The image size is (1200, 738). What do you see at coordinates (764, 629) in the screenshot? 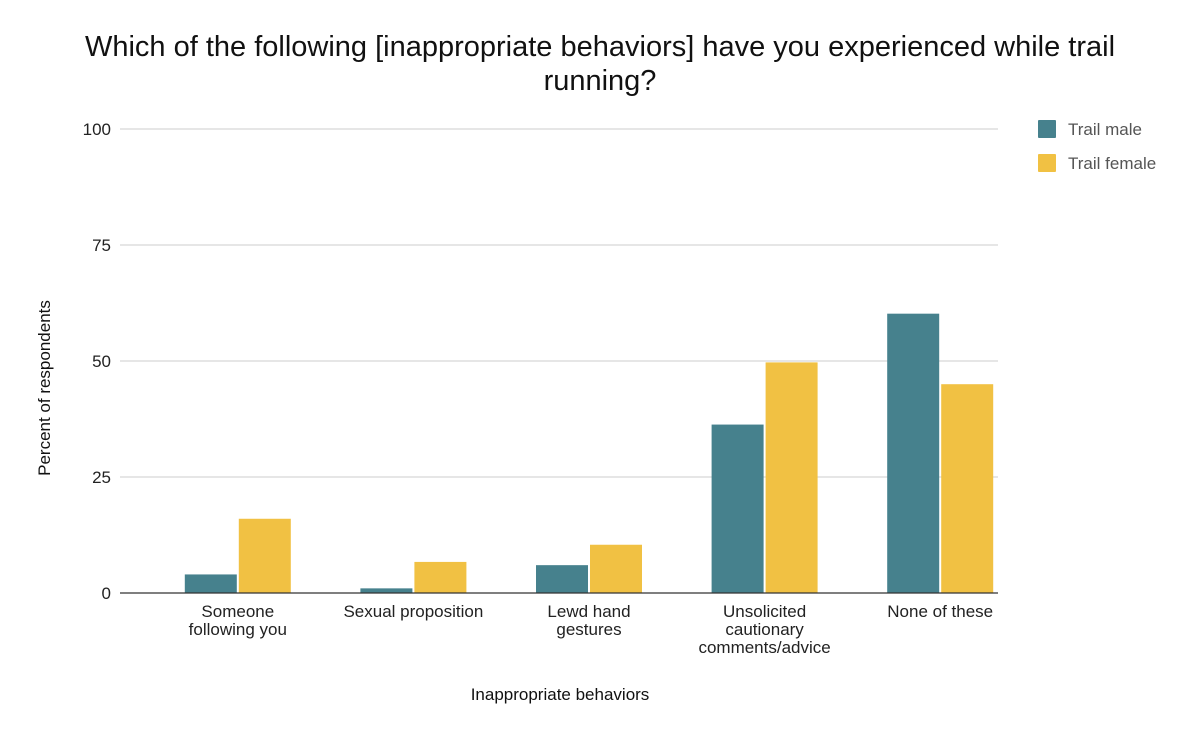
I see `x-category-label: Unsolicited cautionary comments/advice` at bounding box center [764, 629].